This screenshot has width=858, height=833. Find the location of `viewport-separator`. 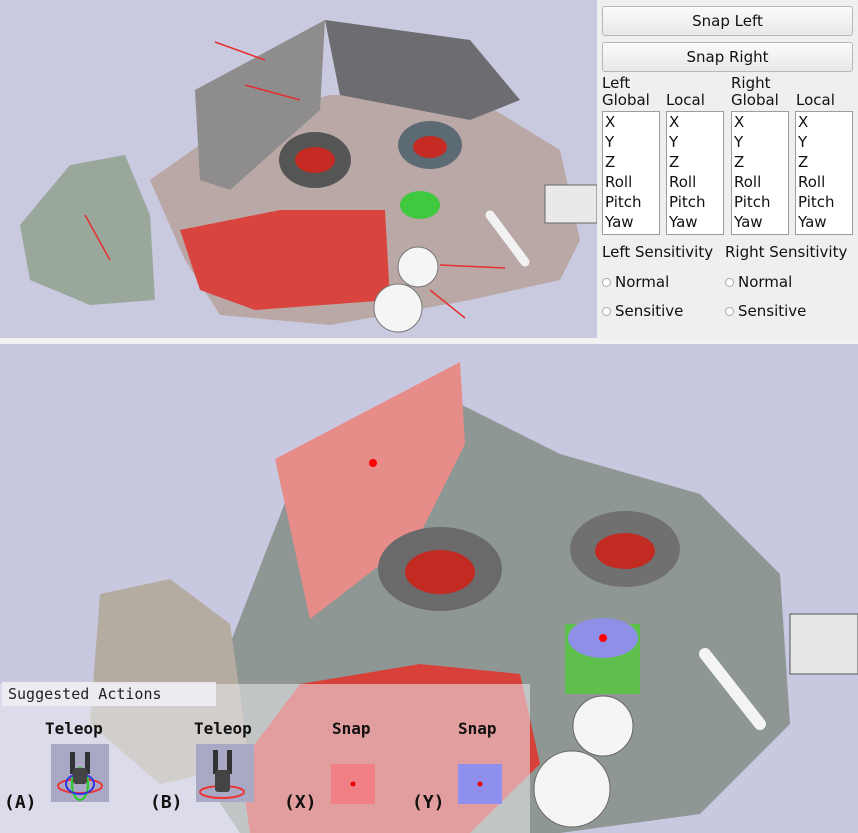

viewport-separator is located at coordinates (429, 341).